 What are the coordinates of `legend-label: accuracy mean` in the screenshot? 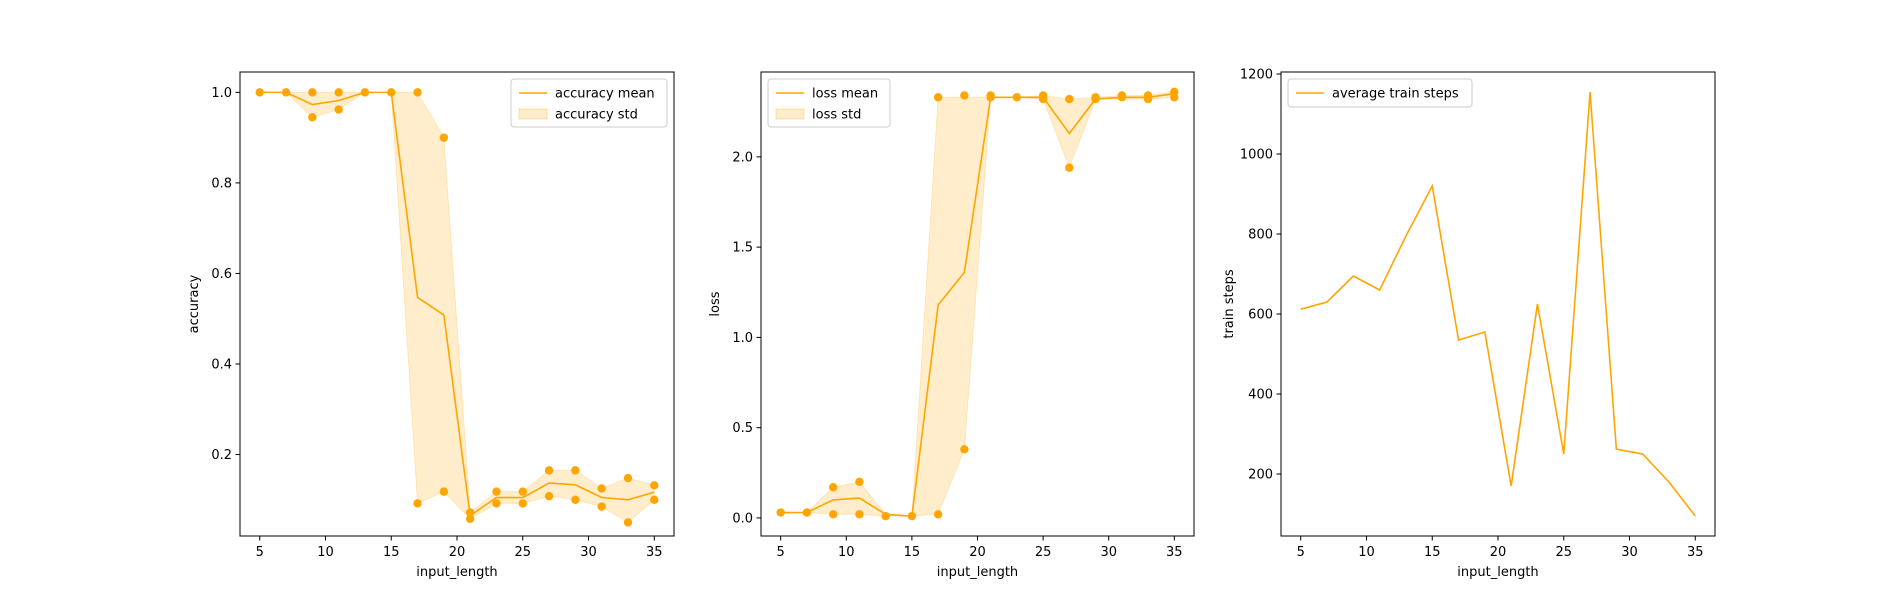 It's located at (605, 94).